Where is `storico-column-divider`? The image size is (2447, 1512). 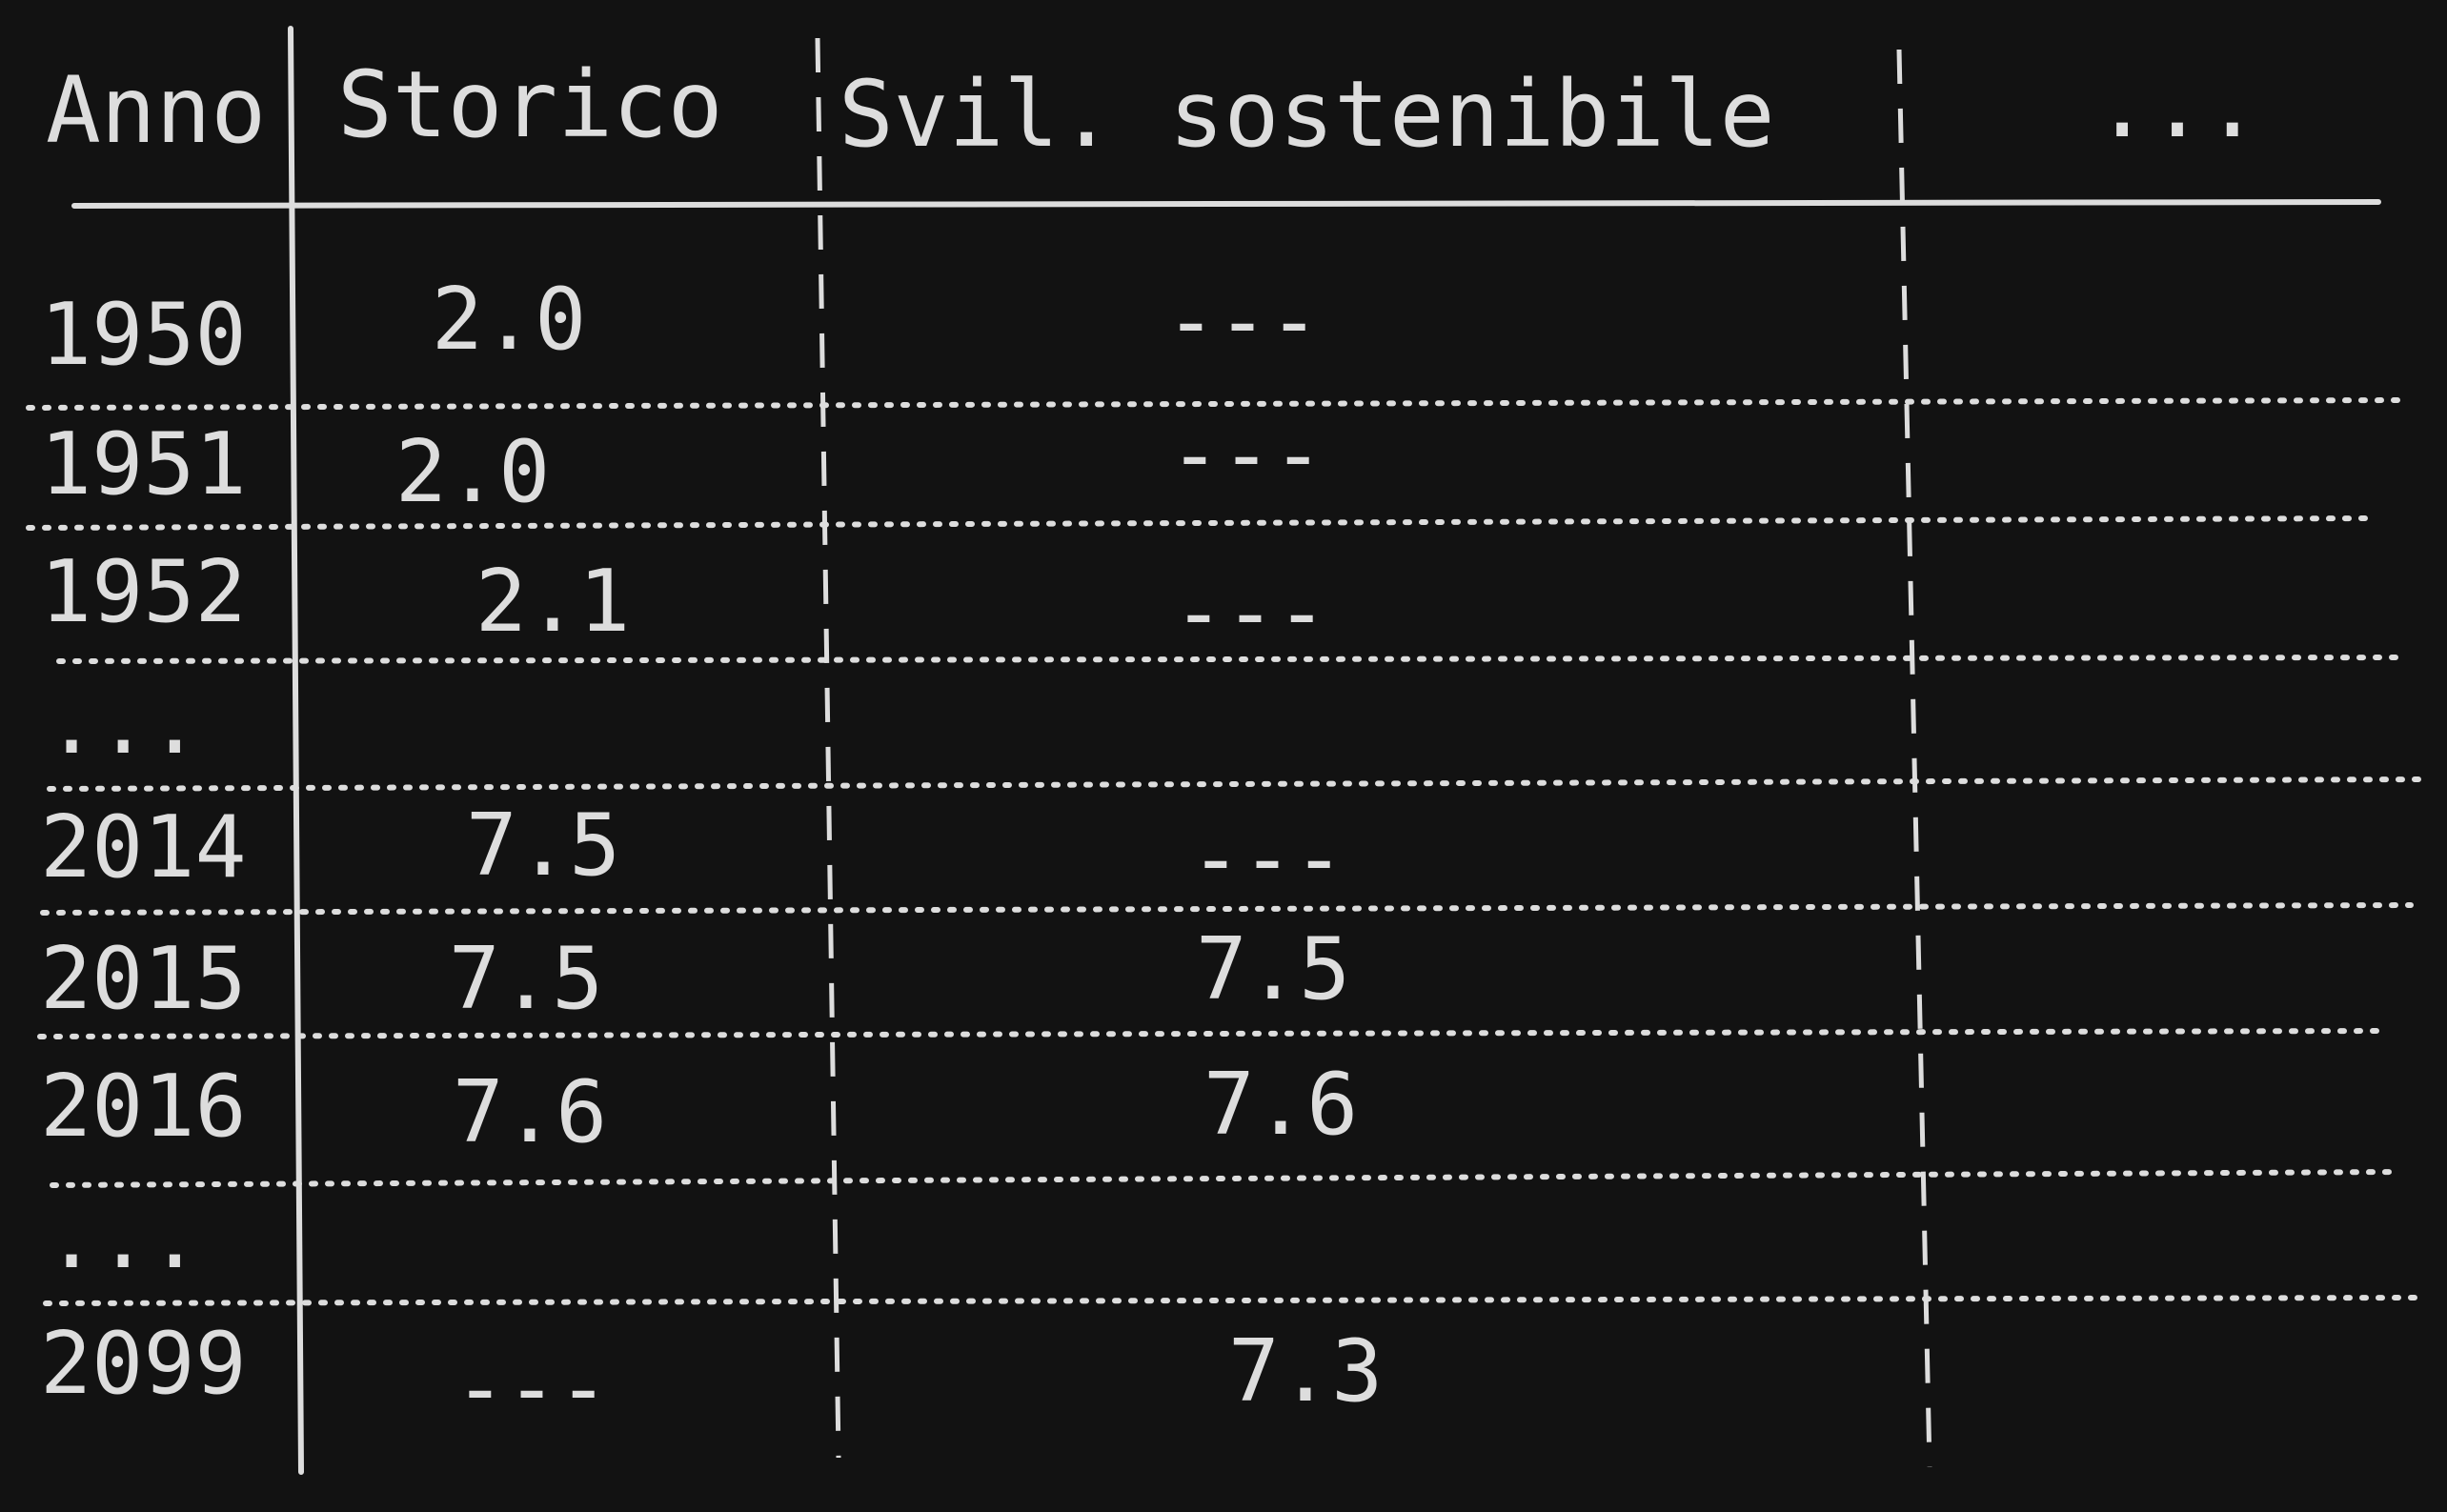 storico-column-divider is located at coordinates (828, 748).